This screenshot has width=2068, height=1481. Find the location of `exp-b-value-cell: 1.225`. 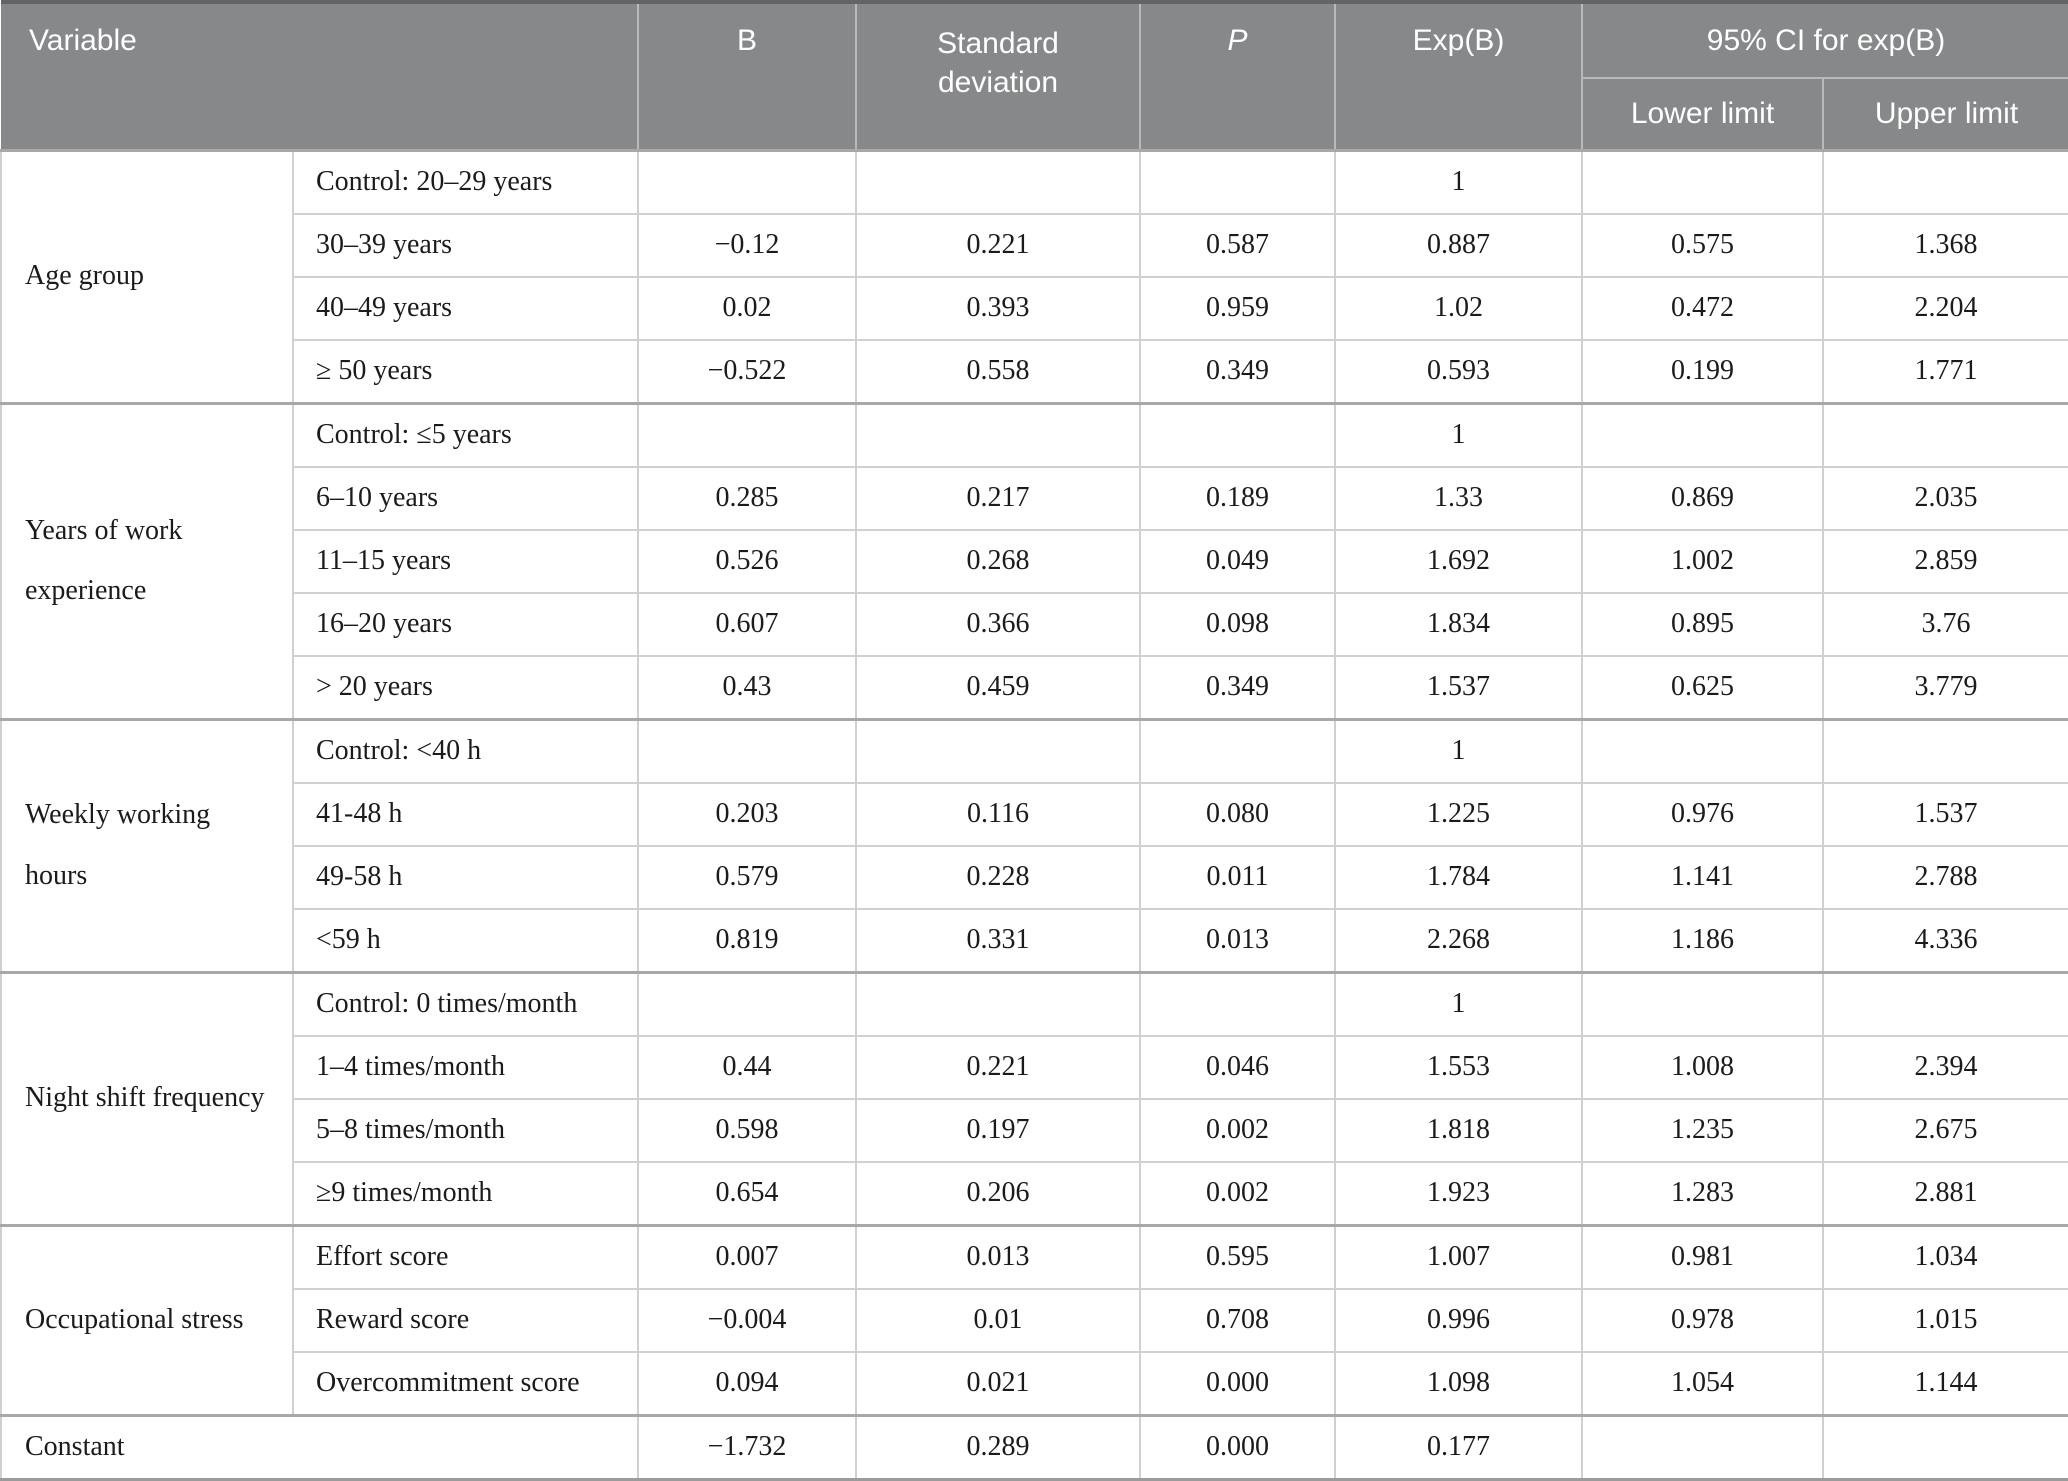

exp-b-value-cell: 1.225 is located at coordinates (1458, 814).